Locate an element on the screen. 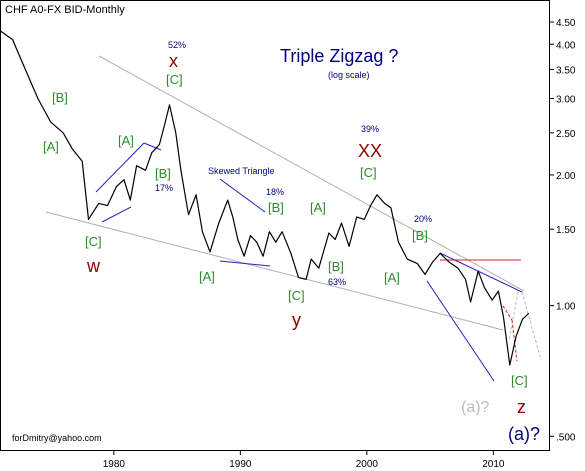 This screenshot has height=471, width=585. x-tick-label: 1980 is located at coordinates (114, 464).